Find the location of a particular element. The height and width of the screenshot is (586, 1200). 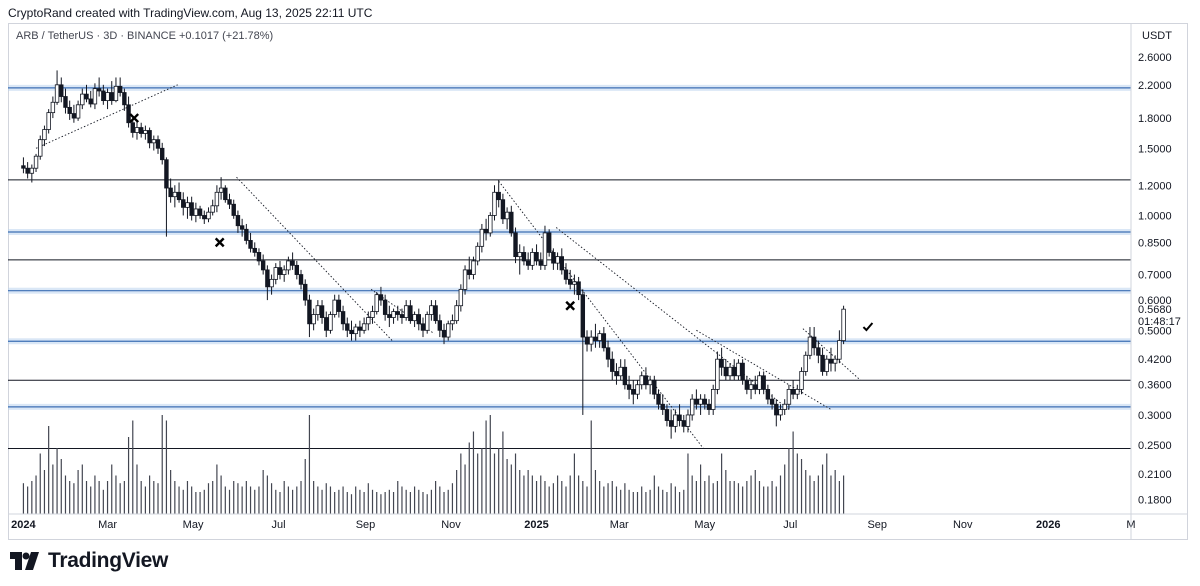

tradingview-logo-icon is located at coordinates (24, 561).